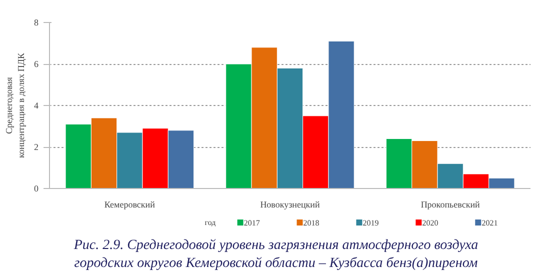 Image resolution: width=542 pixels, height=274 pixels. Describe the element at coordinates (36, 23) in the screenshot. I see `y-tick-label: 8` at that location.